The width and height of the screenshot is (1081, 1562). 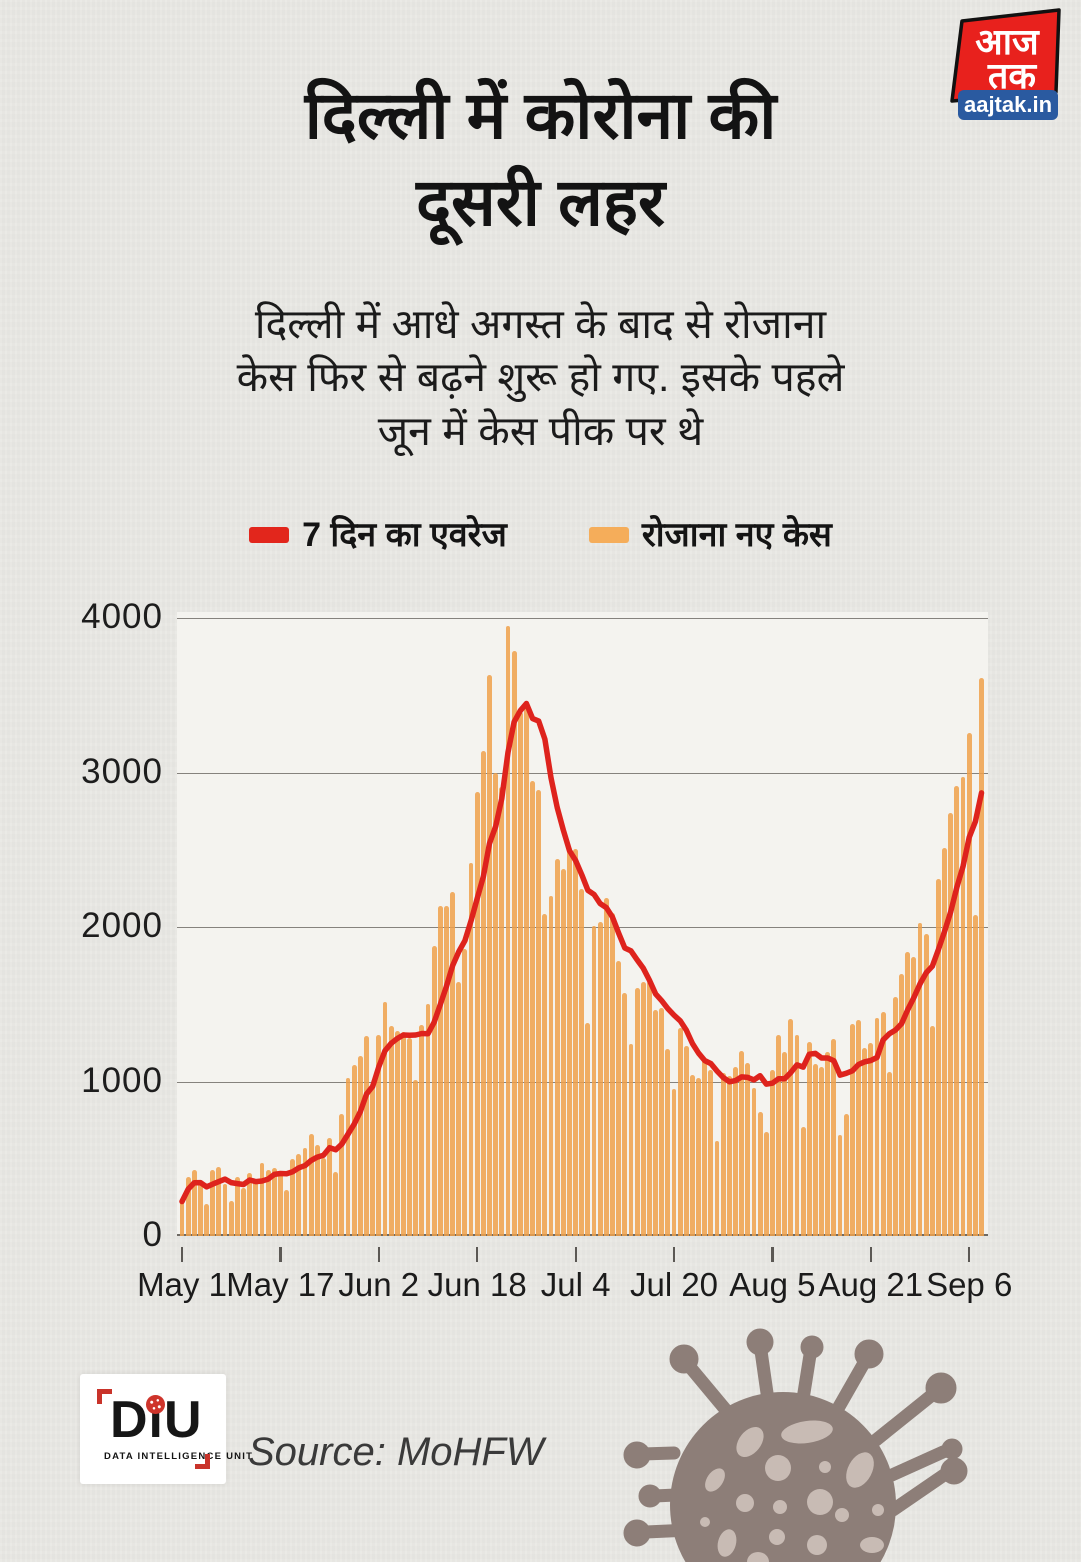 What do you see at coordinates (155, 1404) in the screenshot?
I see `diu-brain-dot-icon` at bounding box center [155, 1404].